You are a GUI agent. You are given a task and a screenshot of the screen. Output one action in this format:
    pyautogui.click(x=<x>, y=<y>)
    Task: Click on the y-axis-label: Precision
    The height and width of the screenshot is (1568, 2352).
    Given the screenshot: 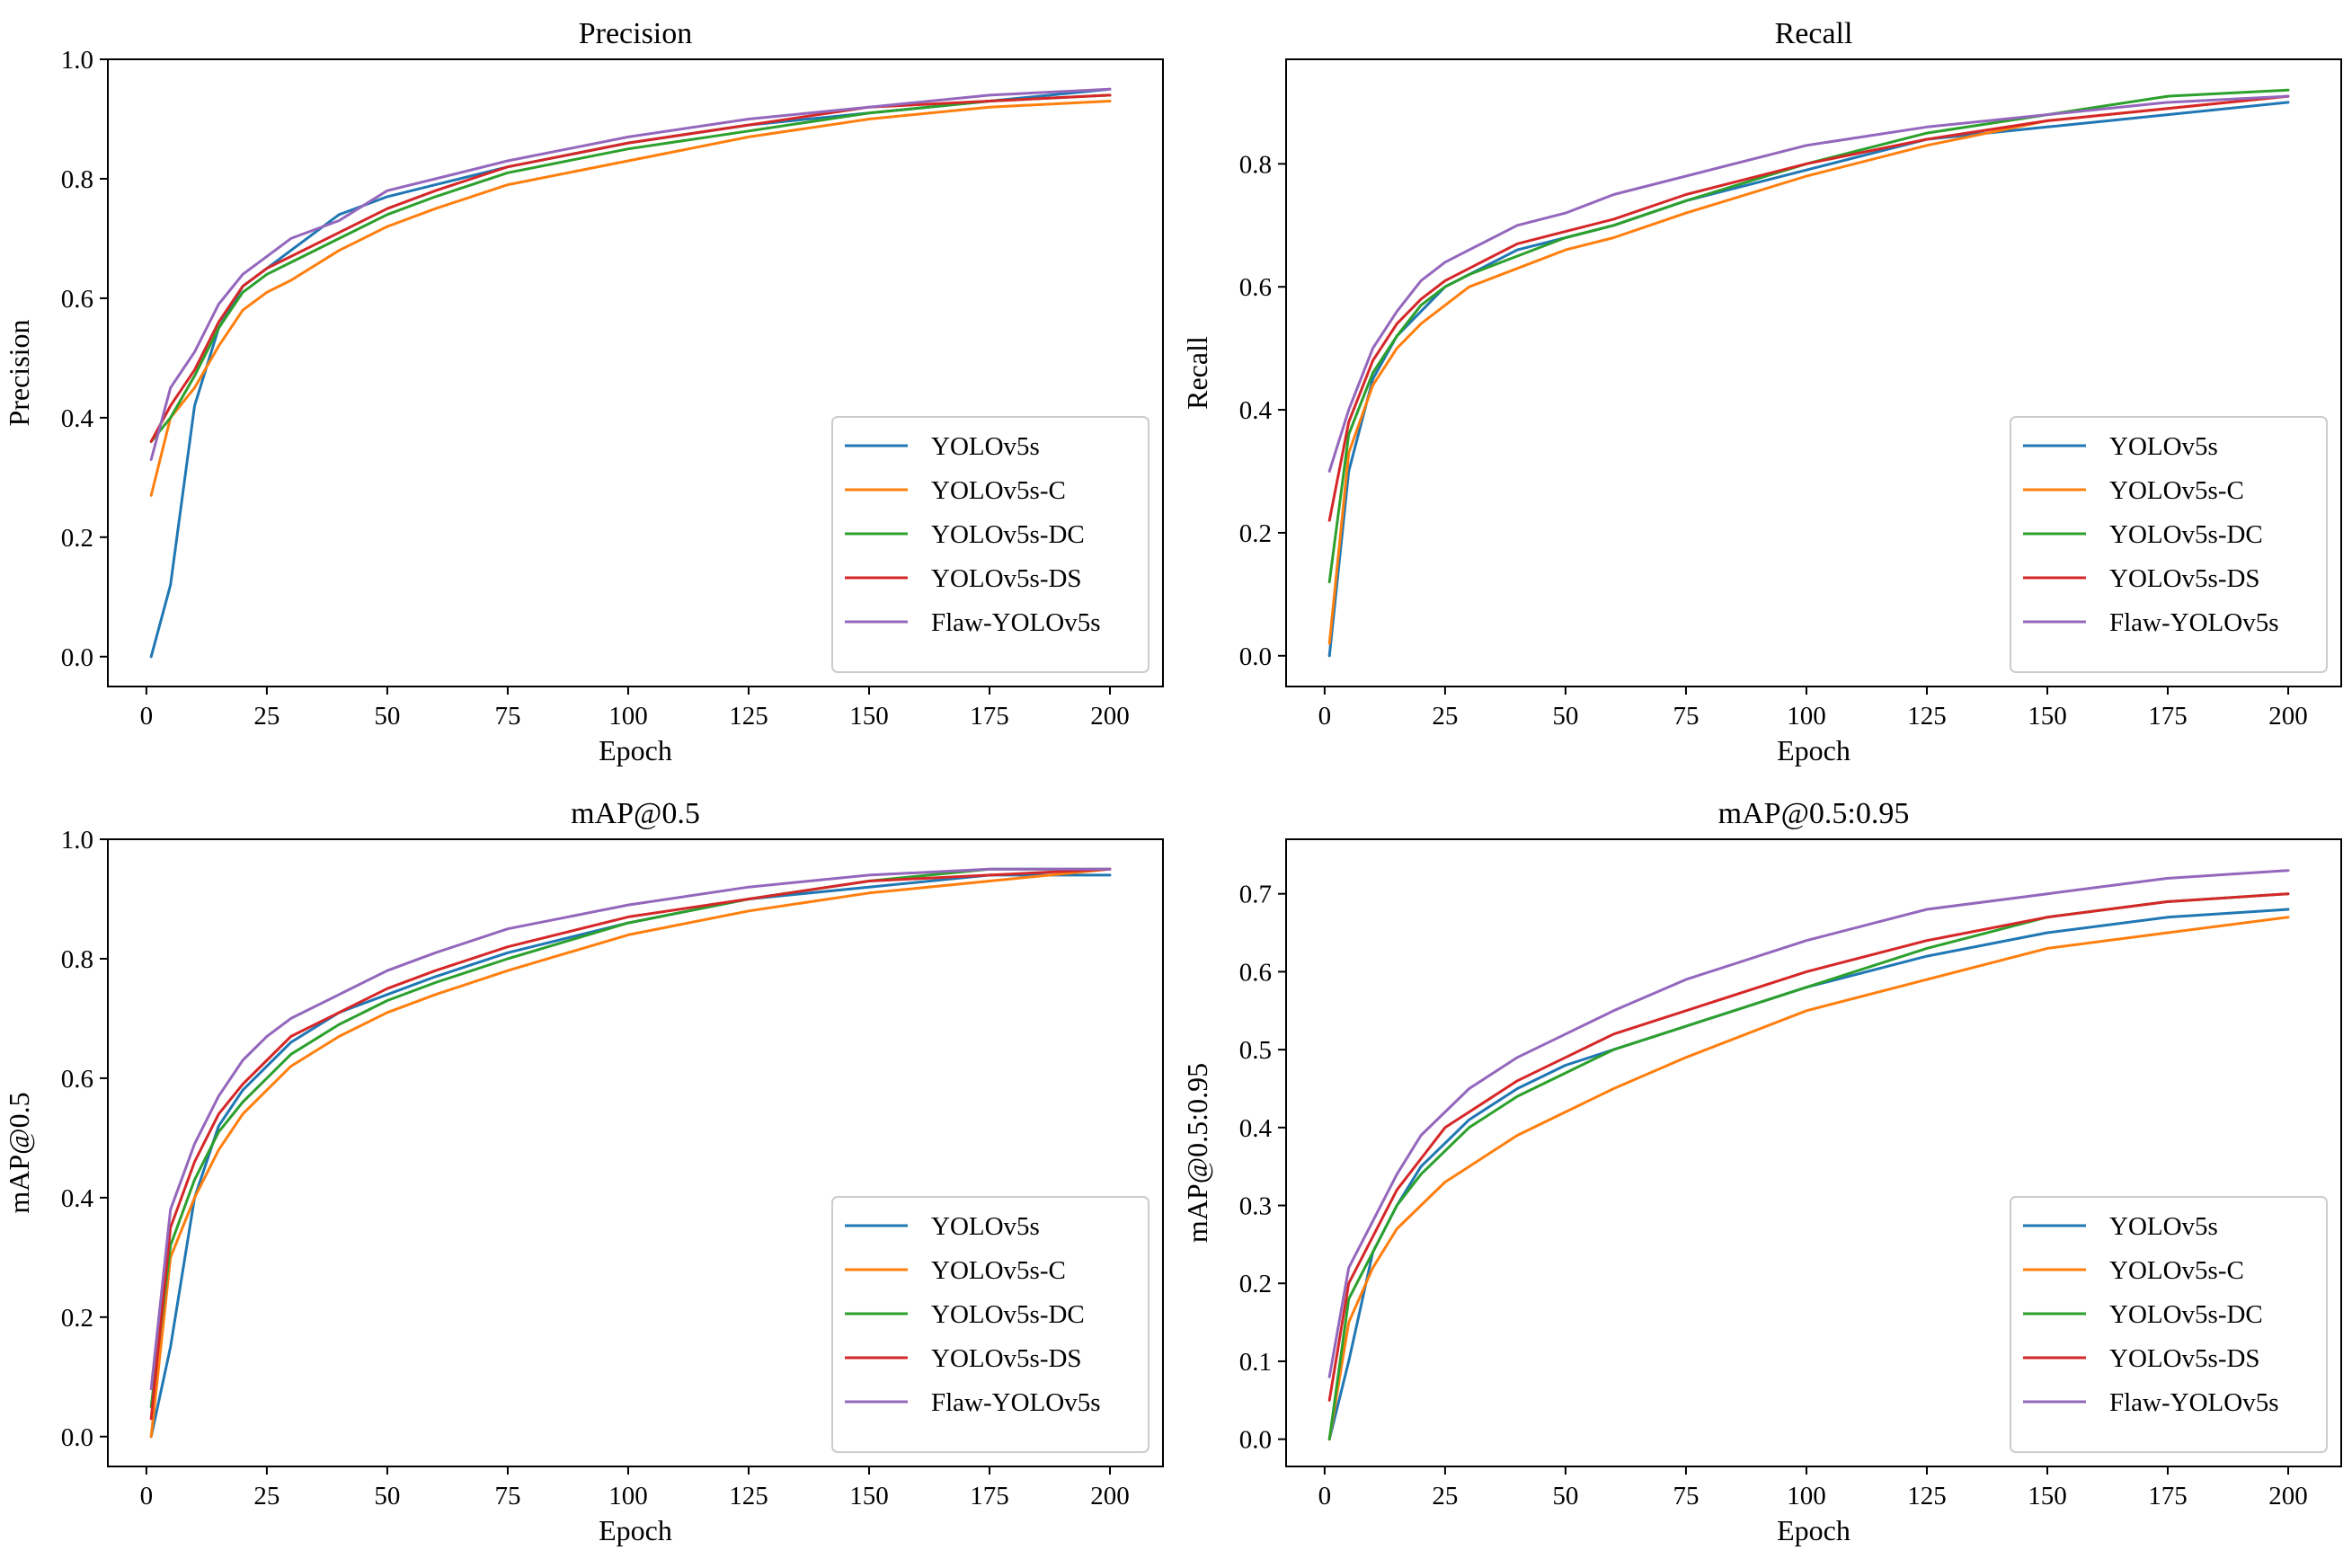 What is the action you would take?
    pyautogui.click(x=19, y=373)
    